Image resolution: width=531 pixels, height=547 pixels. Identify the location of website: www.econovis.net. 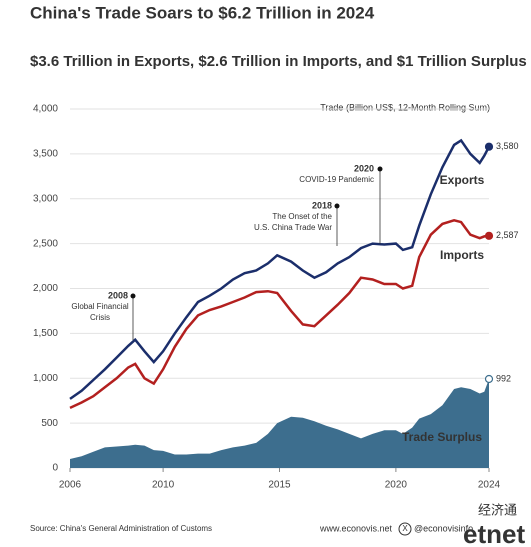
(356, 528).